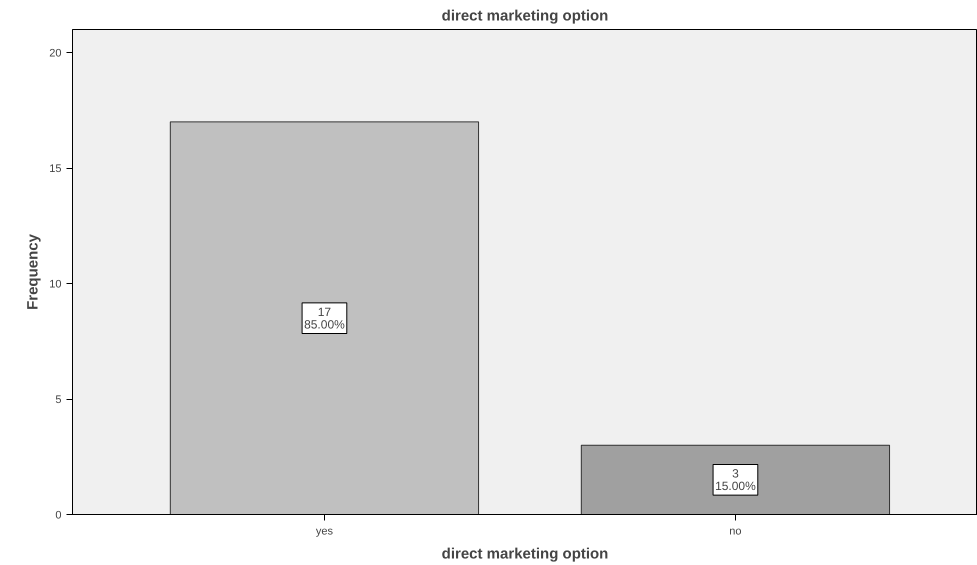 The image size is (977, 565). What do you see at coordinates (325, 318) in the screenshot?
I see `data-label: 17 85.00%` at bounding box center [325, 318].